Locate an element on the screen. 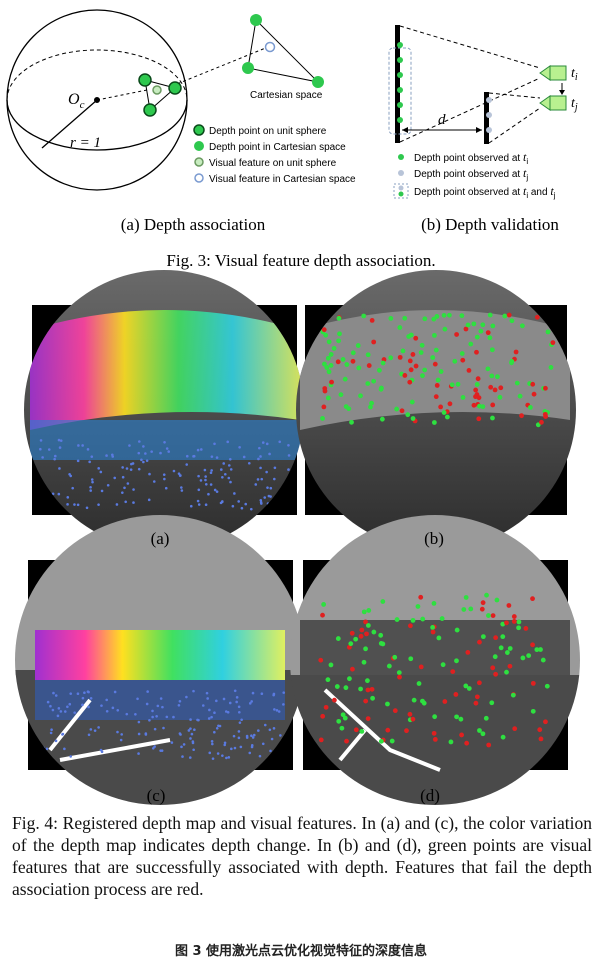  legend-text: Depth point observed at tj is located at coordinates (471, 174).